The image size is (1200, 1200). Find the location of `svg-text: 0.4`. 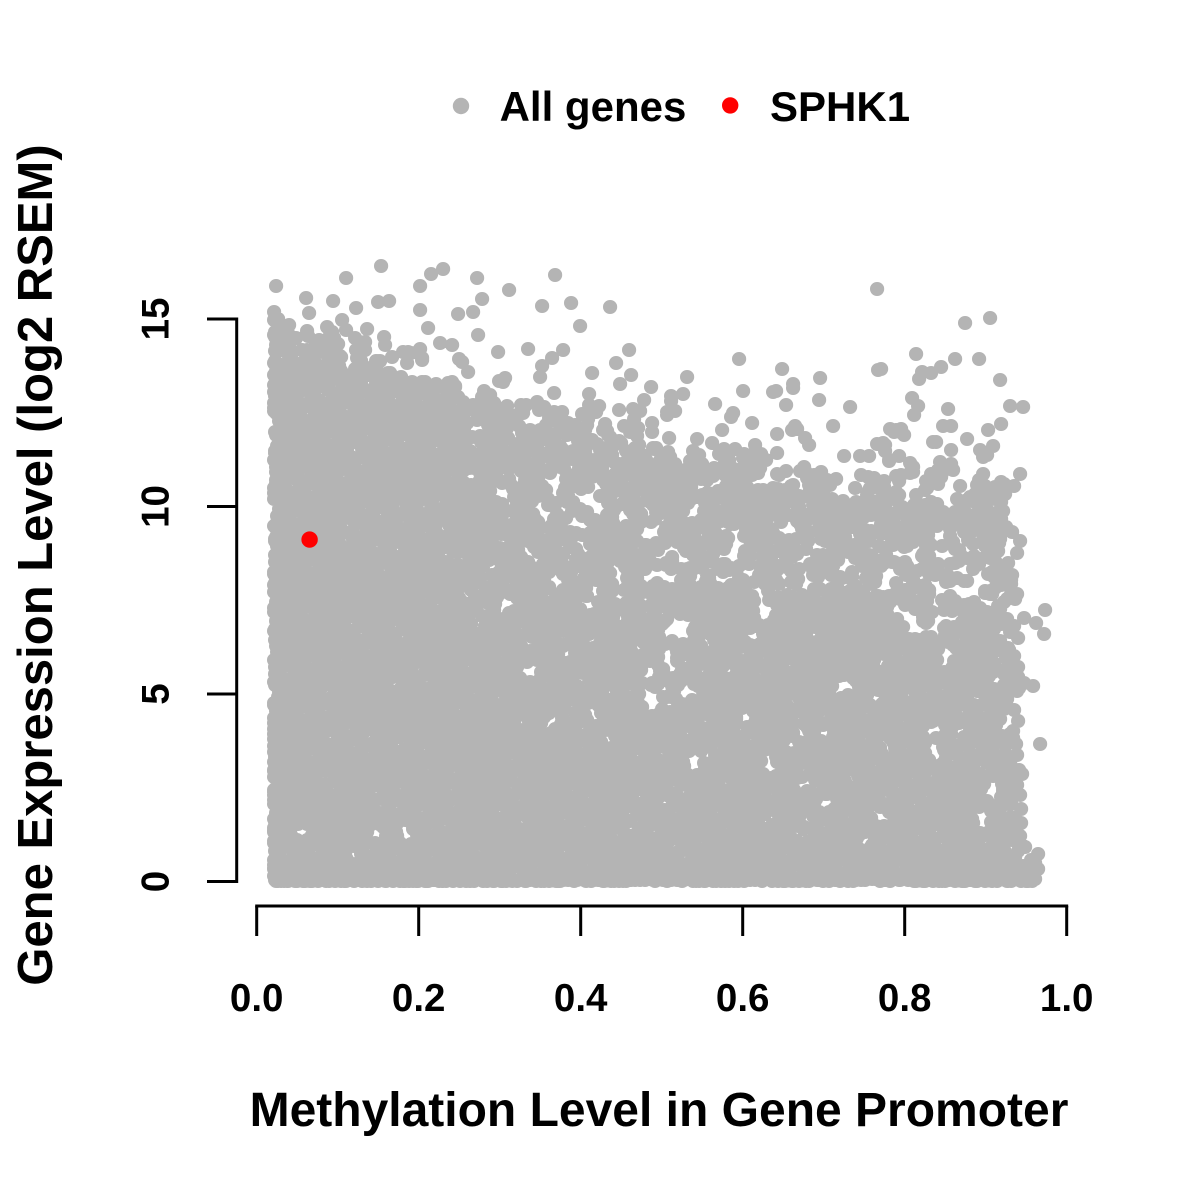

svg-text: 0.4 is located at coordinates (581, 998).